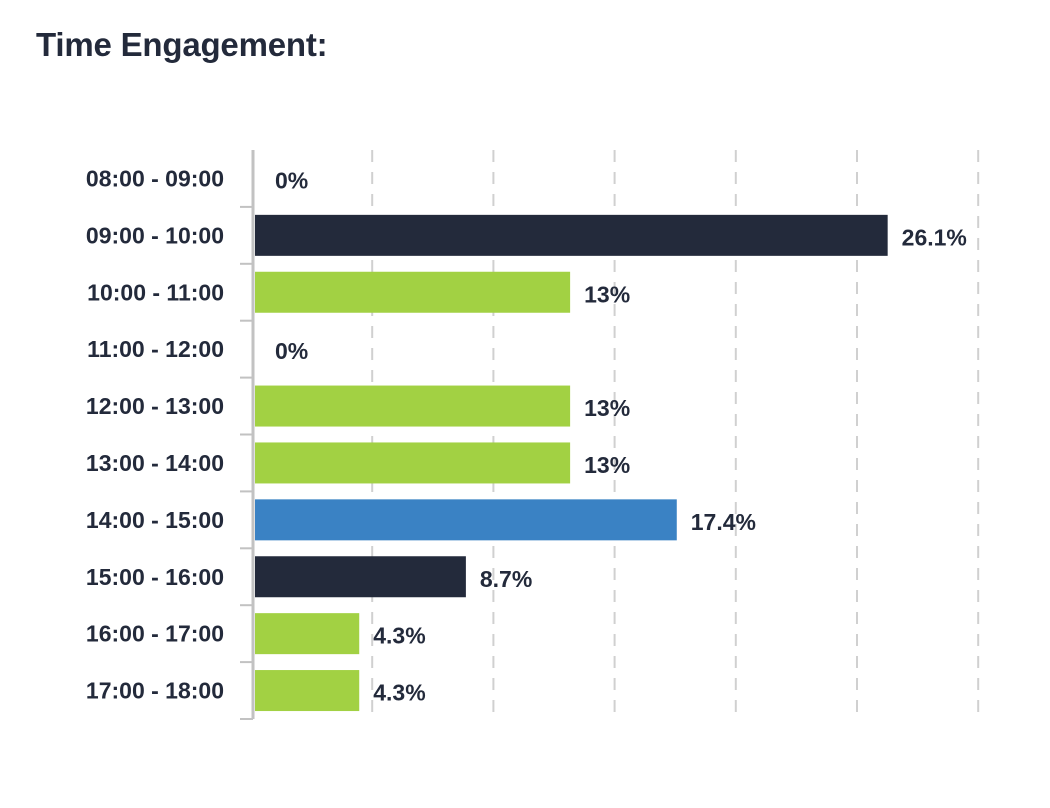  Describe the element at coordinates (155, 577) in the screenshot. I see `category-label: 15:00 - 16:00` at that location.